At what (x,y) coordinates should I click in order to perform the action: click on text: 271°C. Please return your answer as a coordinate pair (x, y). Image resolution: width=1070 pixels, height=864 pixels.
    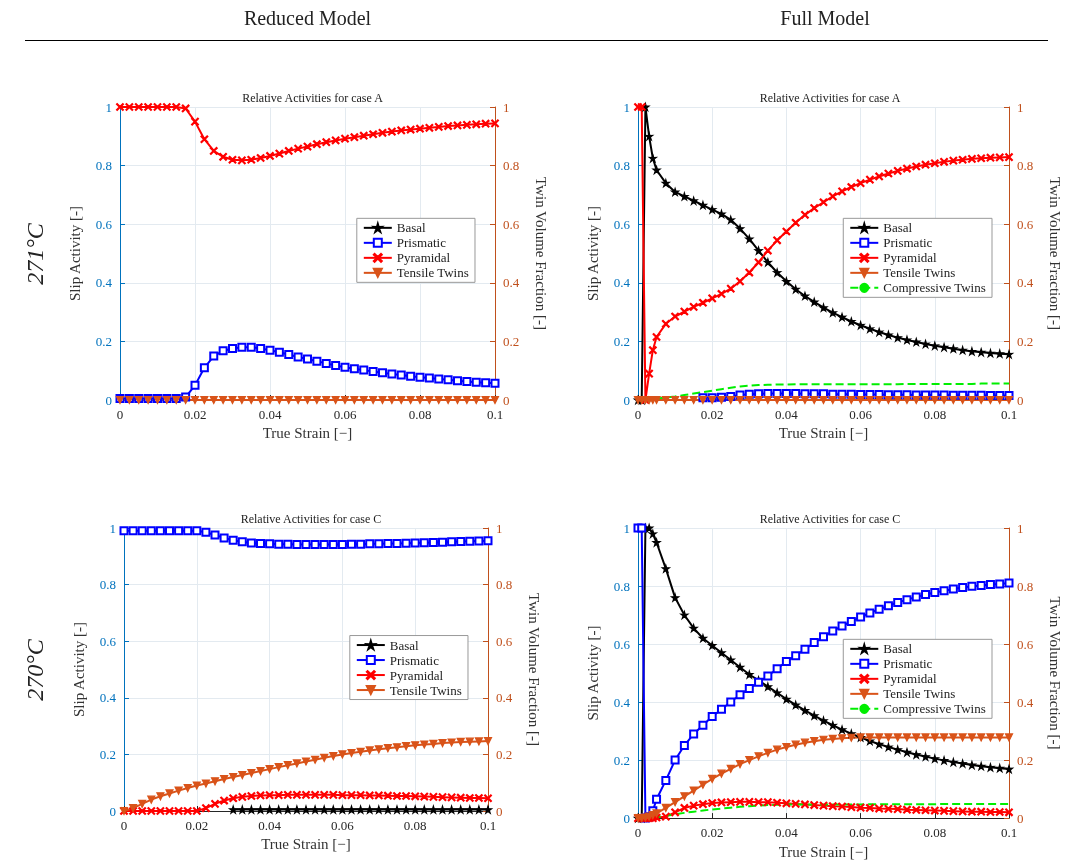
    Looking at the image, I should click on (35, 253).